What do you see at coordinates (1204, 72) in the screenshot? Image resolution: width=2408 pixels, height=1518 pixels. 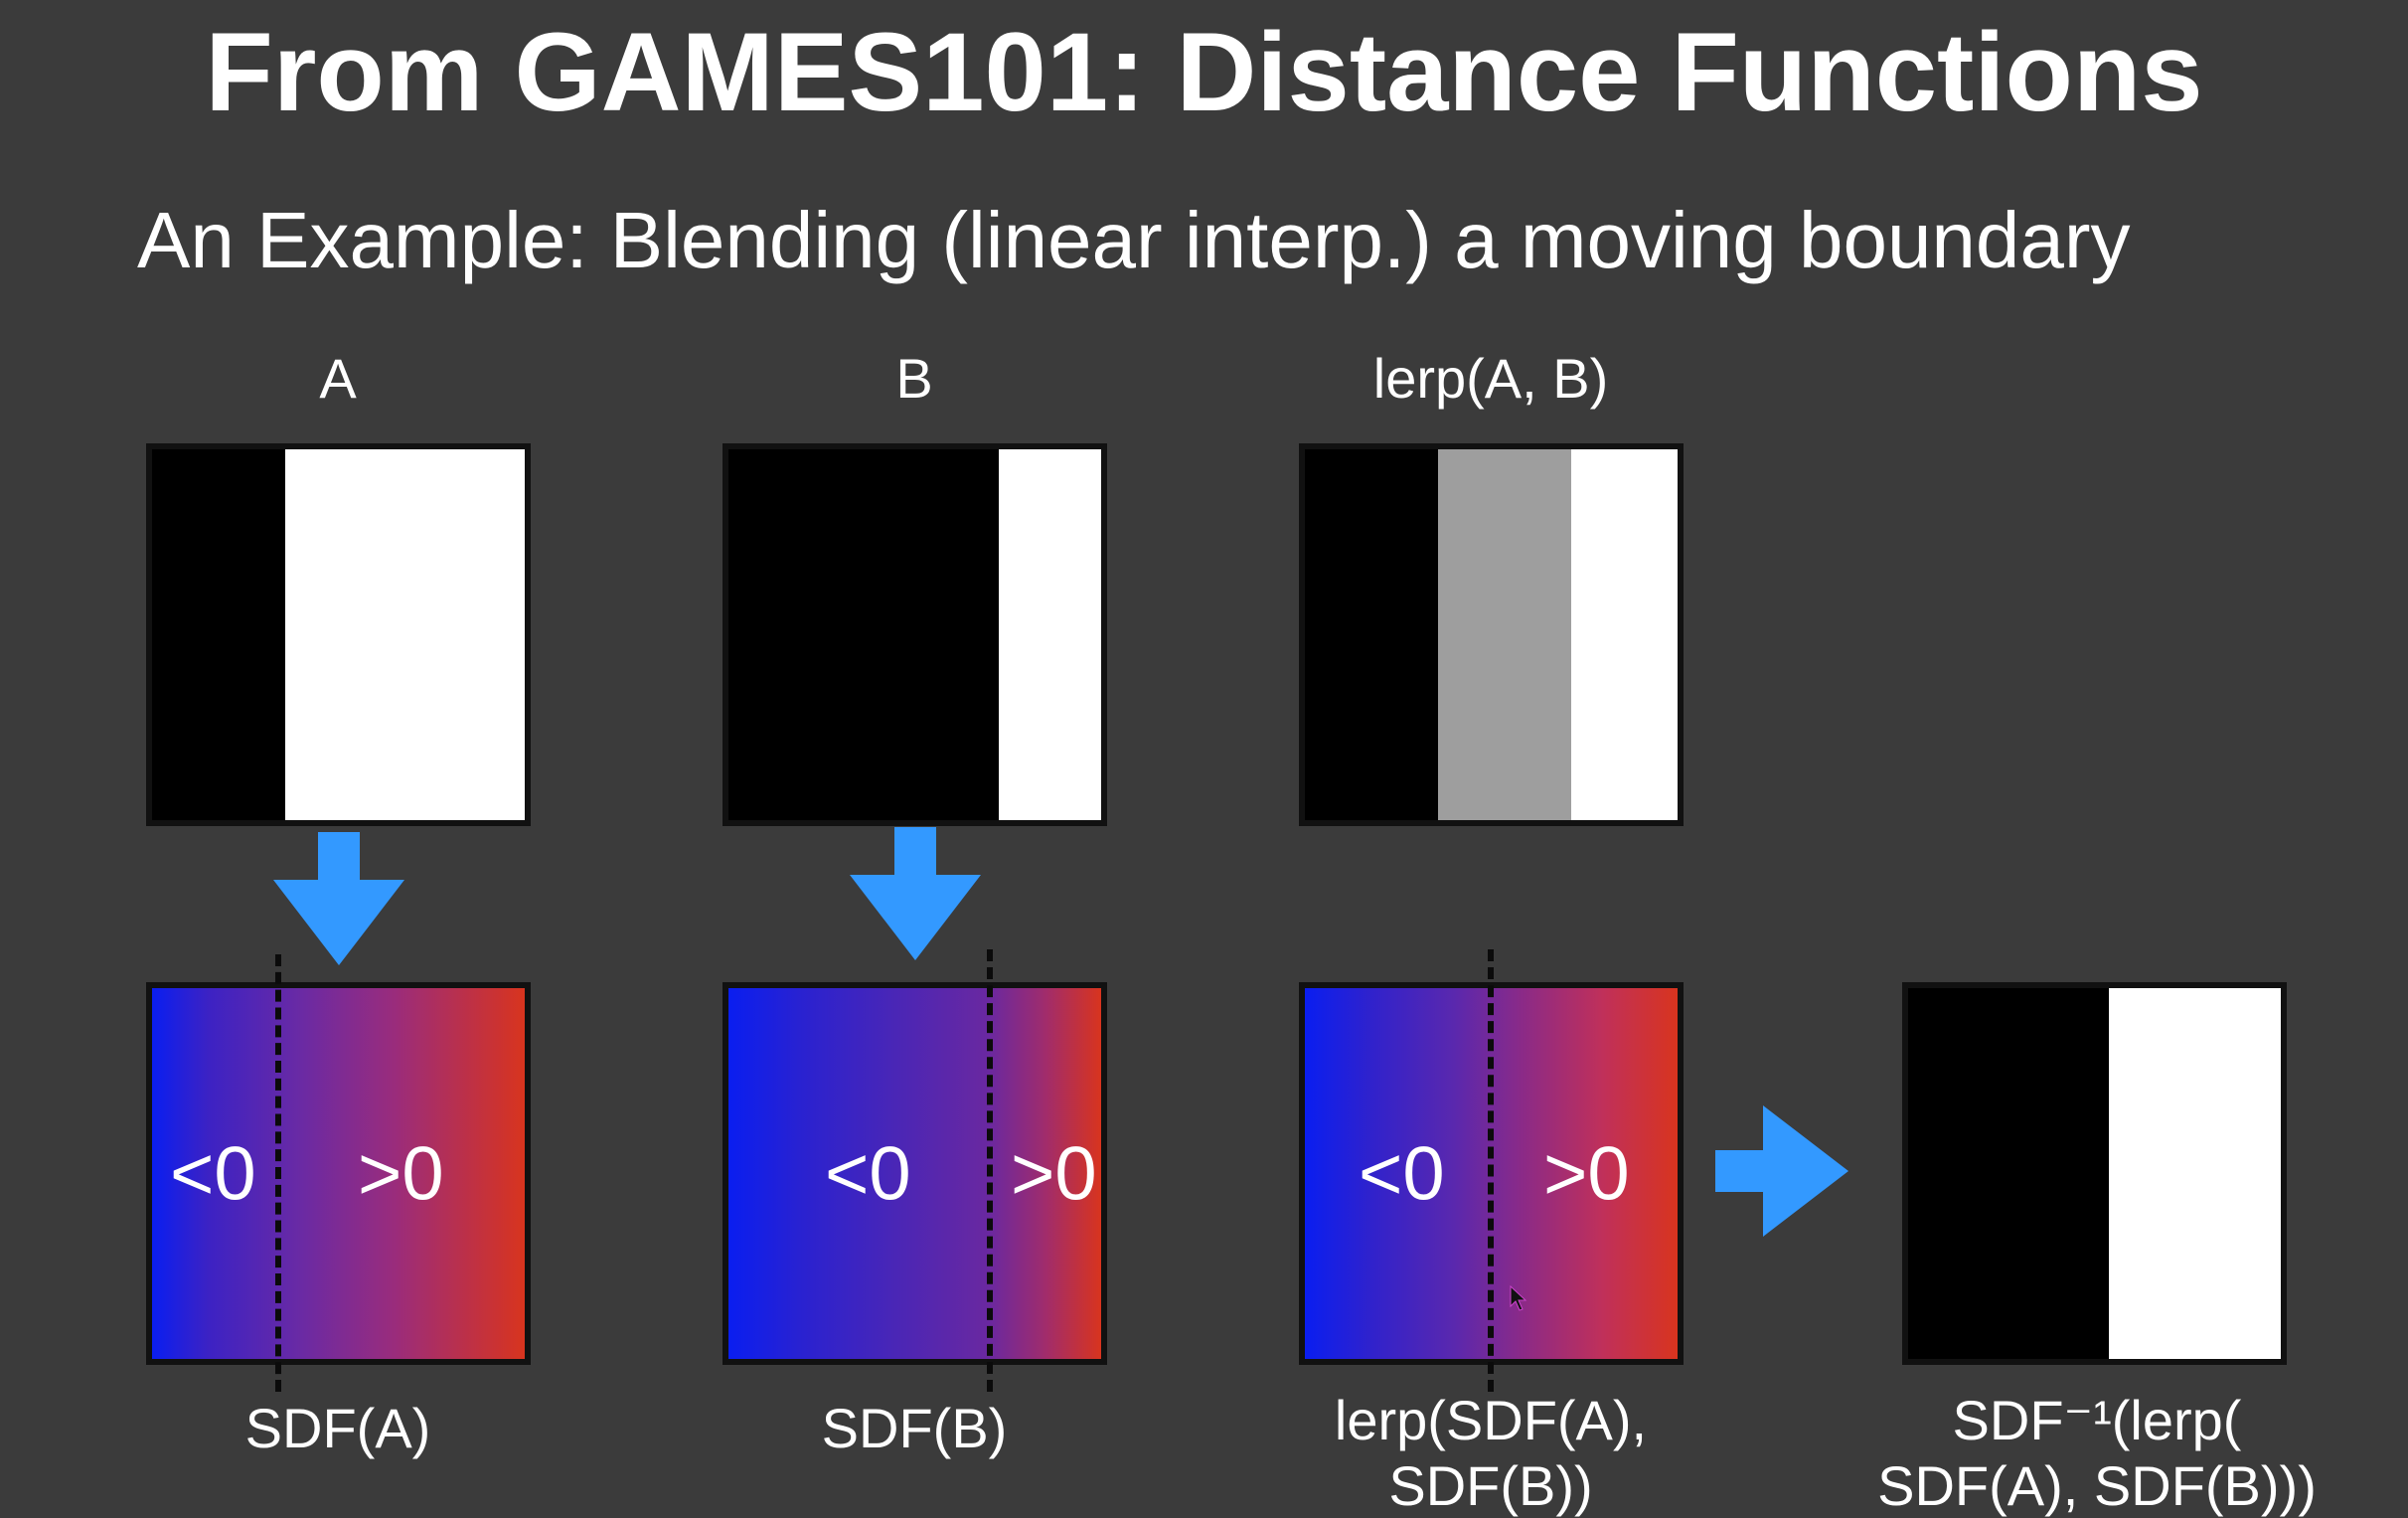 I see `slide-title: From GAMES101: Distance Functions` at bounding box center [1204, 72].